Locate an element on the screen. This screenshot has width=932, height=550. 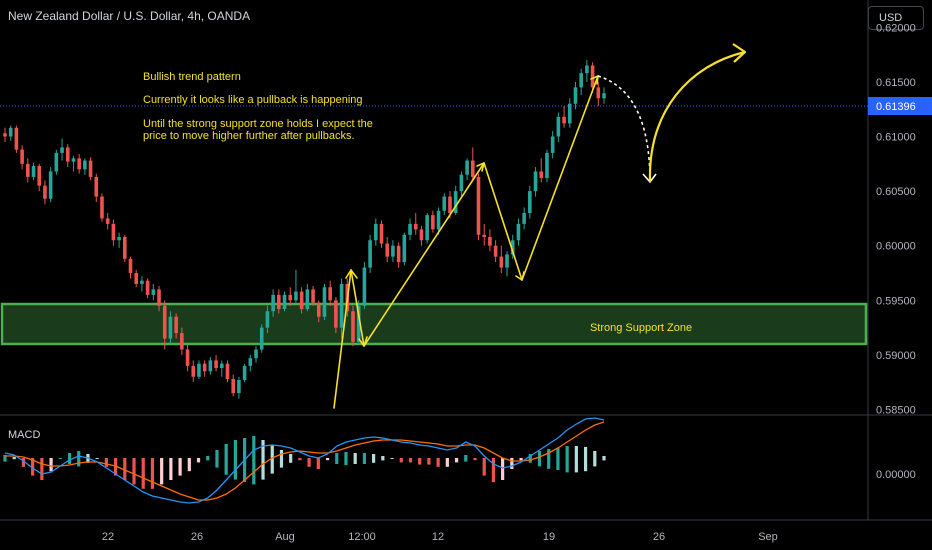
time-axis: 22 26 Aug 12:00 12 19 26 Sep is located at coordinates (440, 537).